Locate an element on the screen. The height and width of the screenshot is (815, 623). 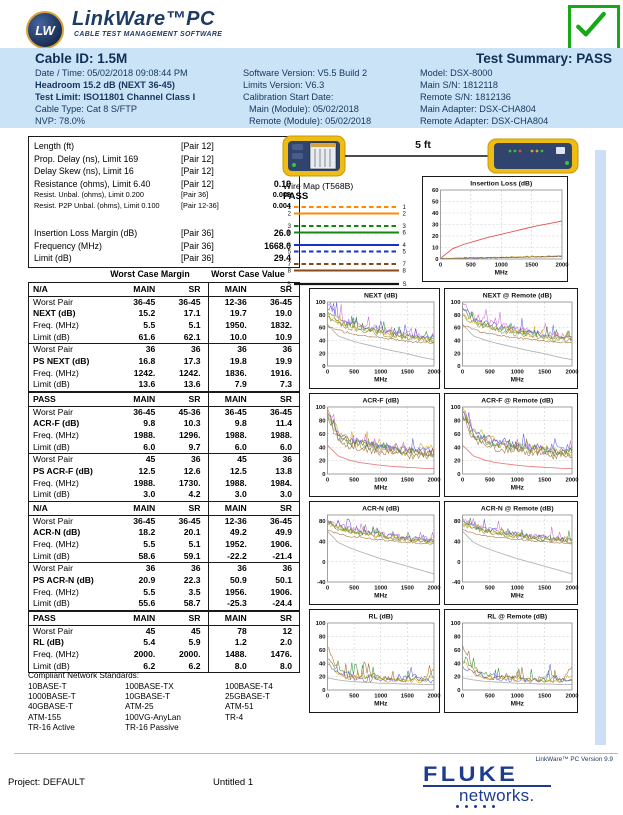
svg-text: 1000 is located at coordinates (518, 373).